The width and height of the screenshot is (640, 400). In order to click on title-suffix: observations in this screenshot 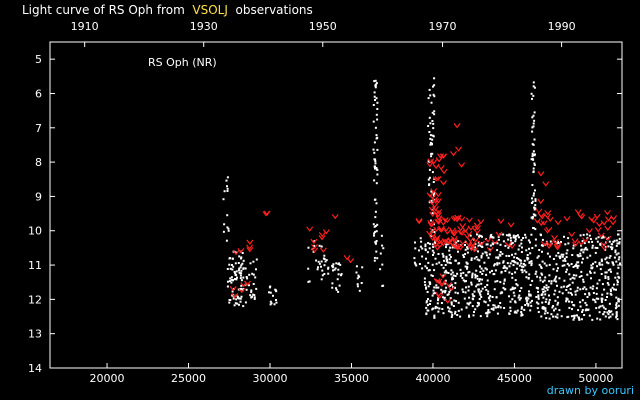, I will do `click(274, 10)`.